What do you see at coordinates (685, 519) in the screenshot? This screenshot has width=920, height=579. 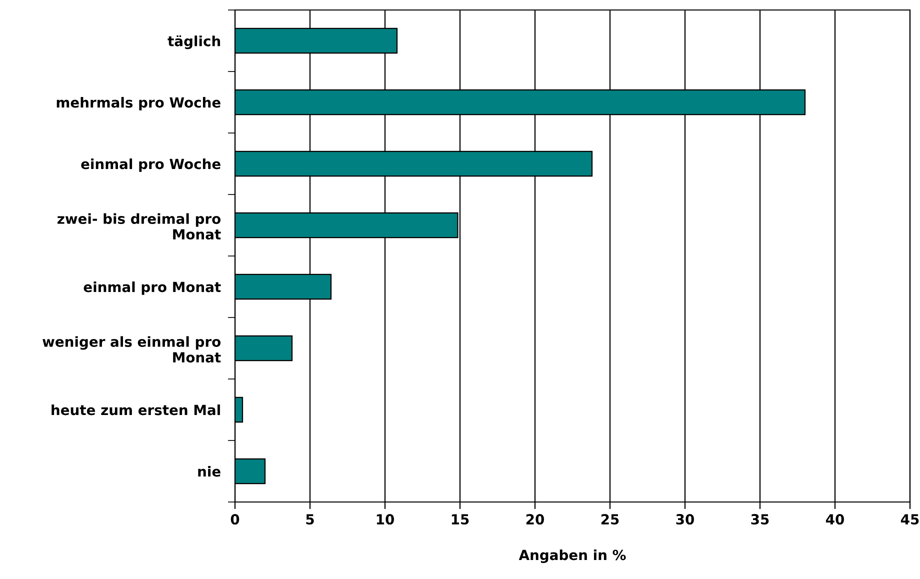 I see `x-tick-label: 30` at bounding box center [685, 519].